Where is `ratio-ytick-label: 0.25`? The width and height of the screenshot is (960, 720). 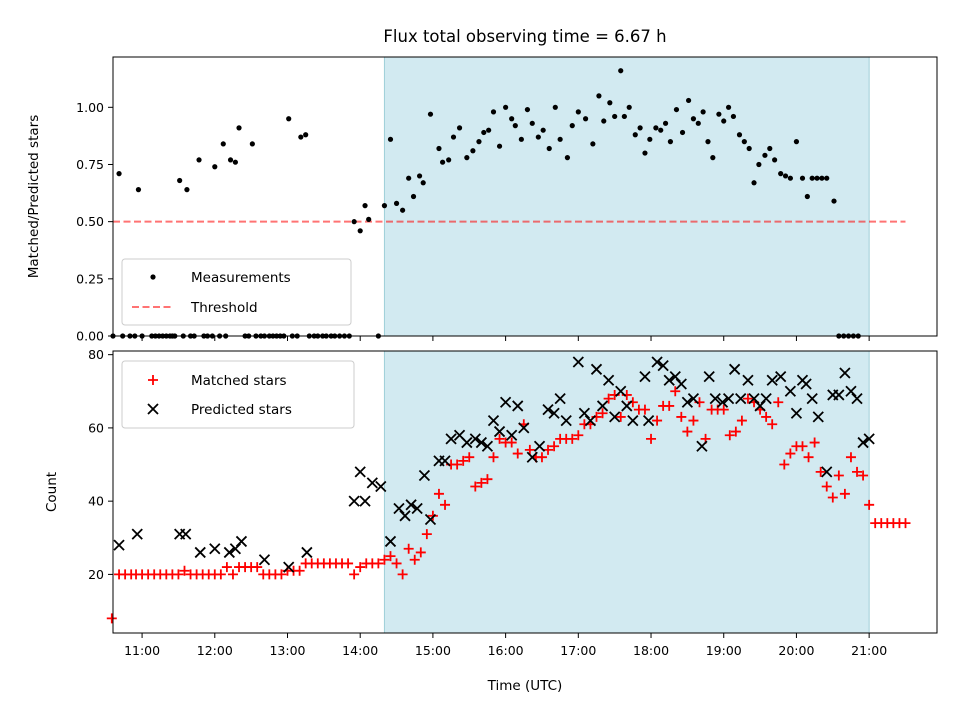 ratio-ytick-label: 0.25 is located at coordinates (90, 278).